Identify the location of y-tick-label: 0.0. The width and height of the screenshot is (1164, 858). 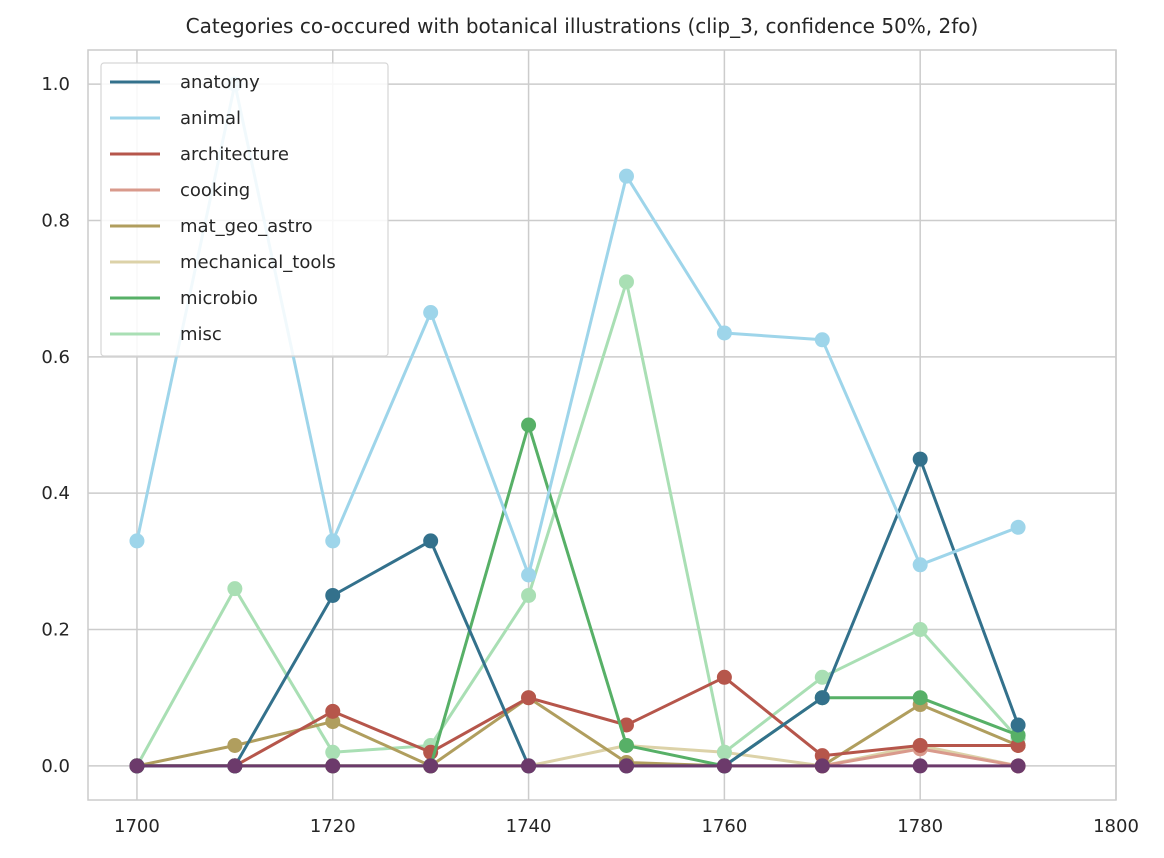
(55, 766).